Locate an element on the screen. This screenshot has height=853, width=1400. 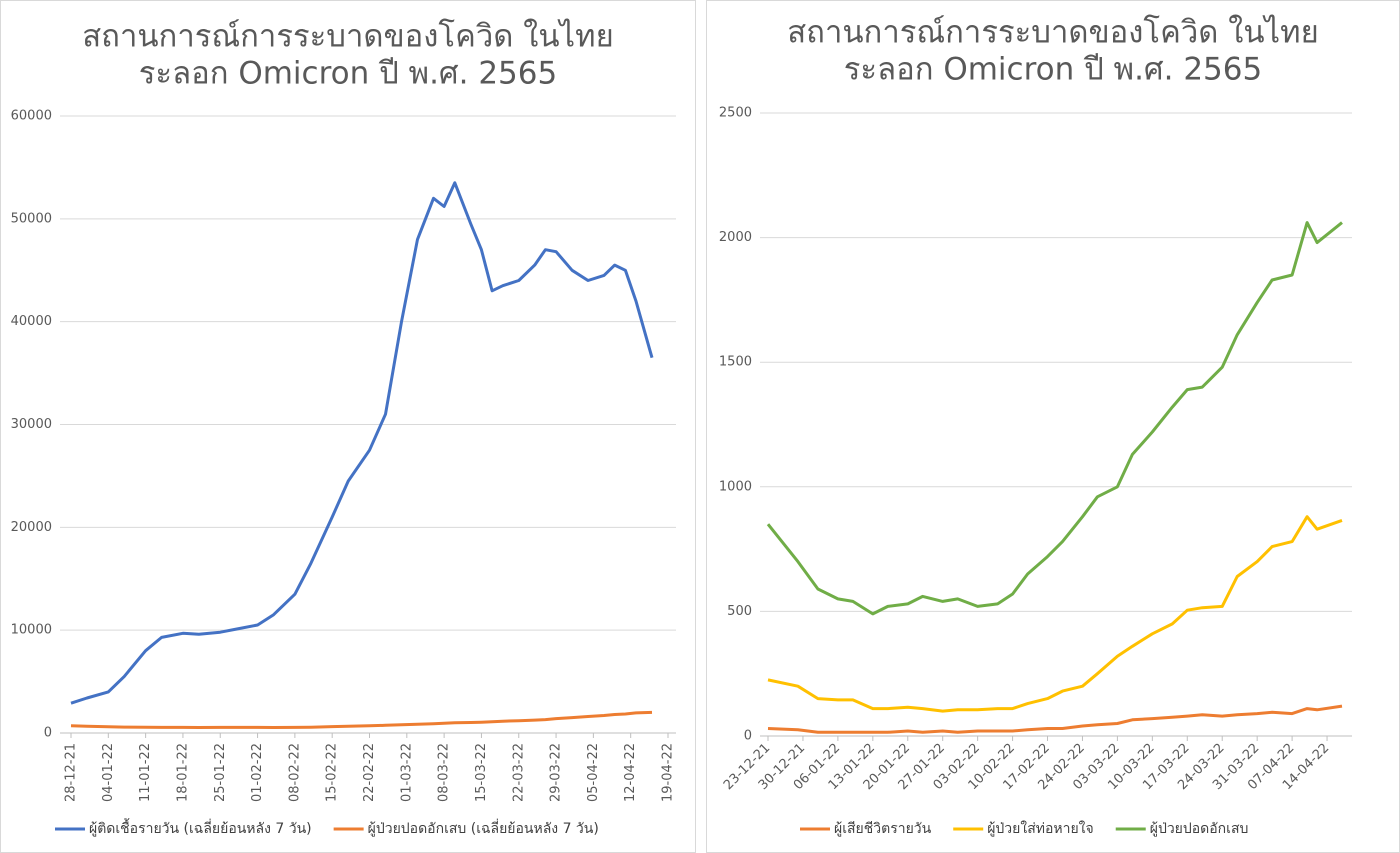
y-tick-label: 500 is located at coordinates (739, 611).